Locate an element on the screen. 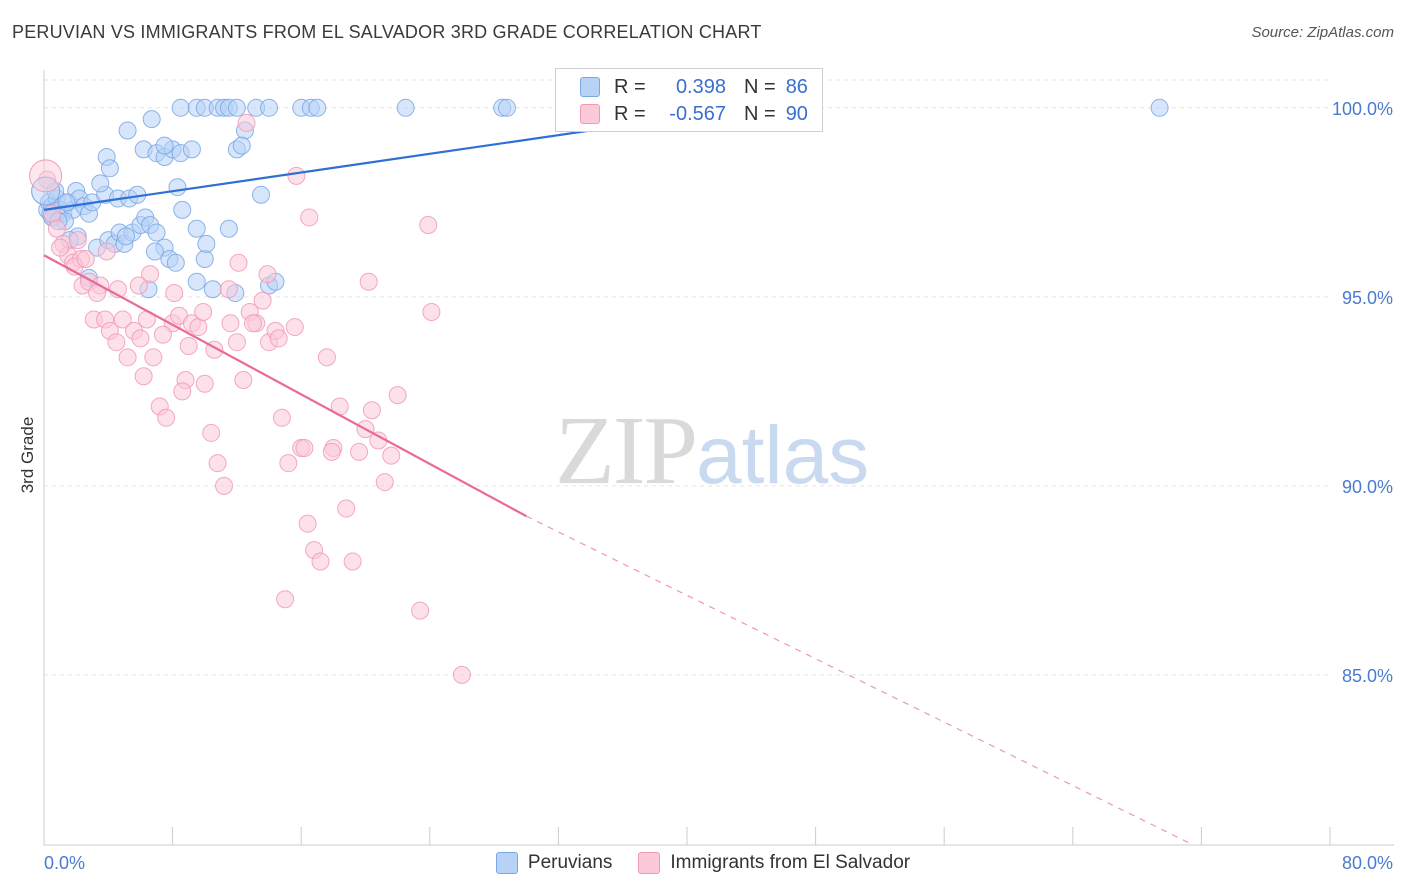  series-legend-item-el-salvador: Immigrants from El Salvador is located at coordinates (774, 863).